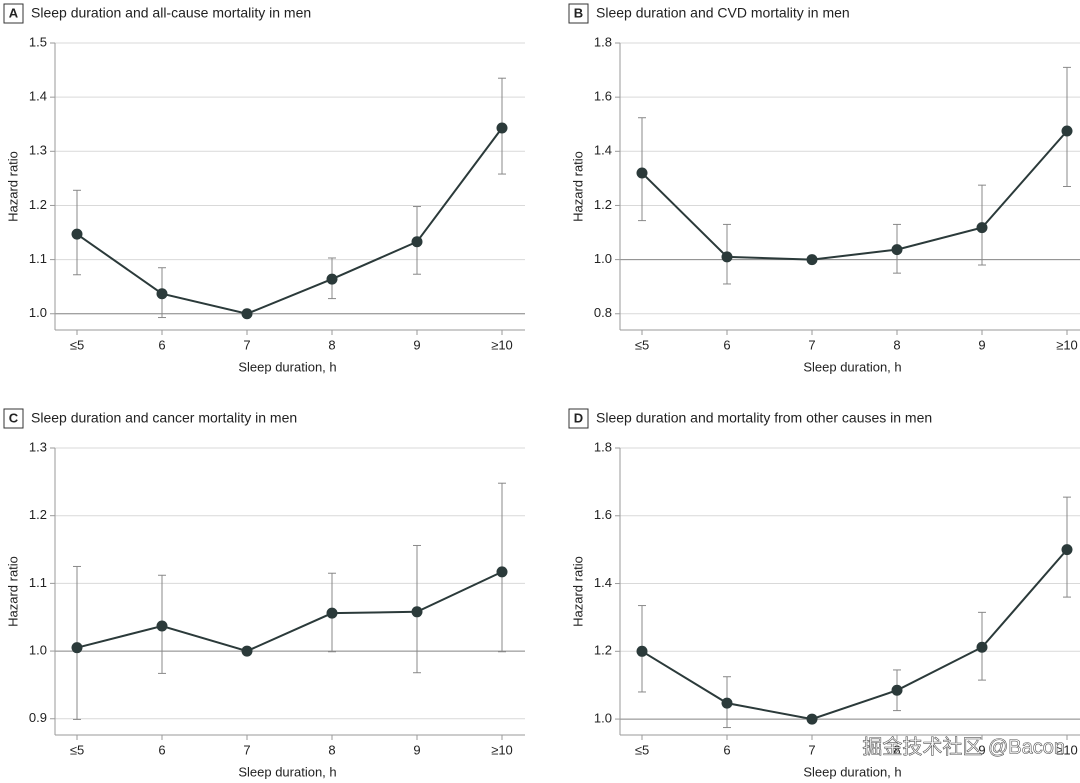  I want to click on panel-label: A, so click(14, 12).